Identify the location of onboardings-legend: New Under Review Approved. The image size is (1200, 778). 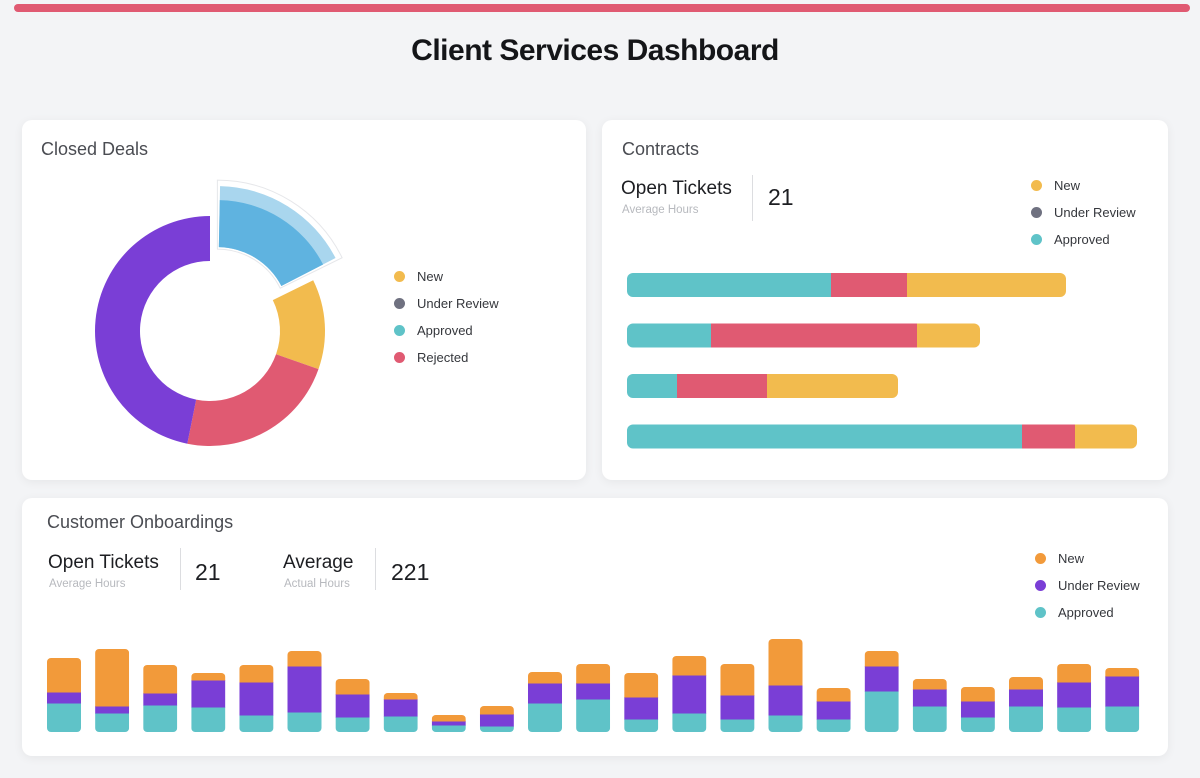
(1087, 585).